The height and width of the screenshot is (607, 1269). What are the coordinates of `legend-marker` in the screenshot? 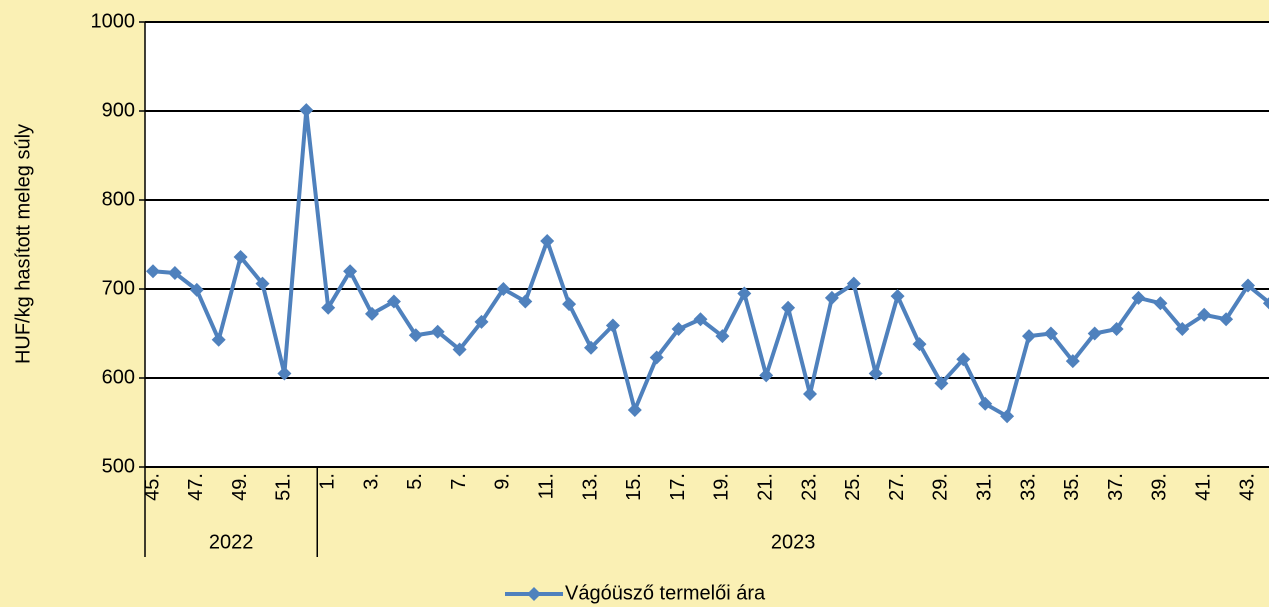 It's located at (534, 594).